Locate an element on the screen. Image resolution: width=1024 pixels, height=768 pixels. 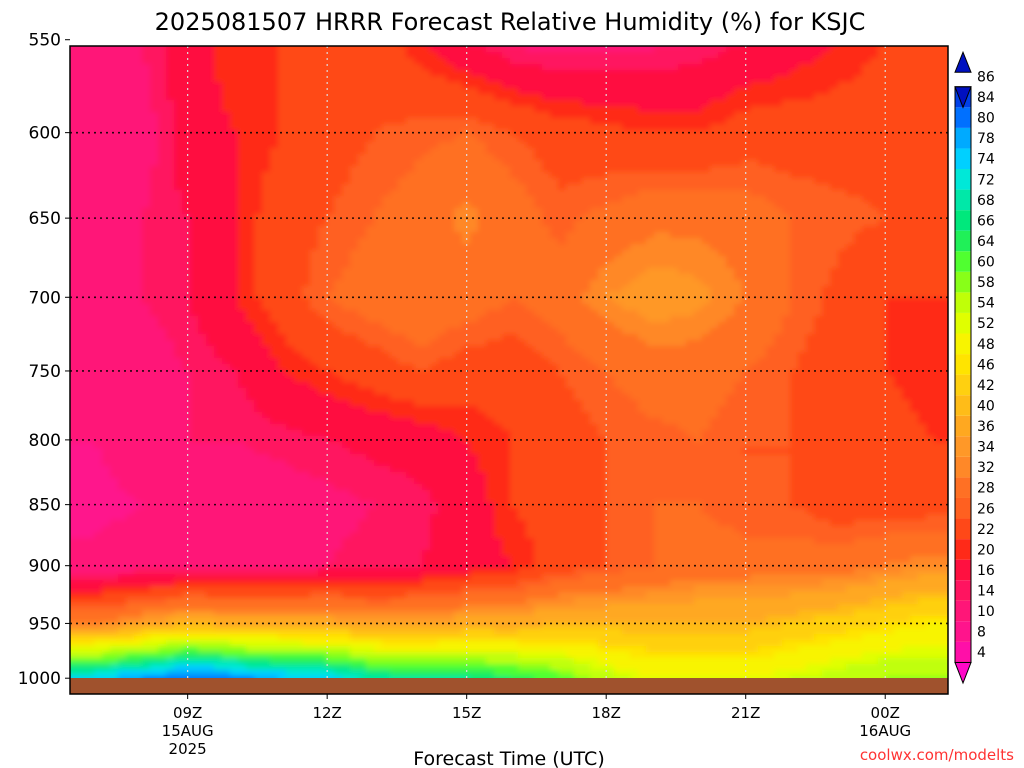
colorbar-label-78: 78 is located at coordinates (986, 139).